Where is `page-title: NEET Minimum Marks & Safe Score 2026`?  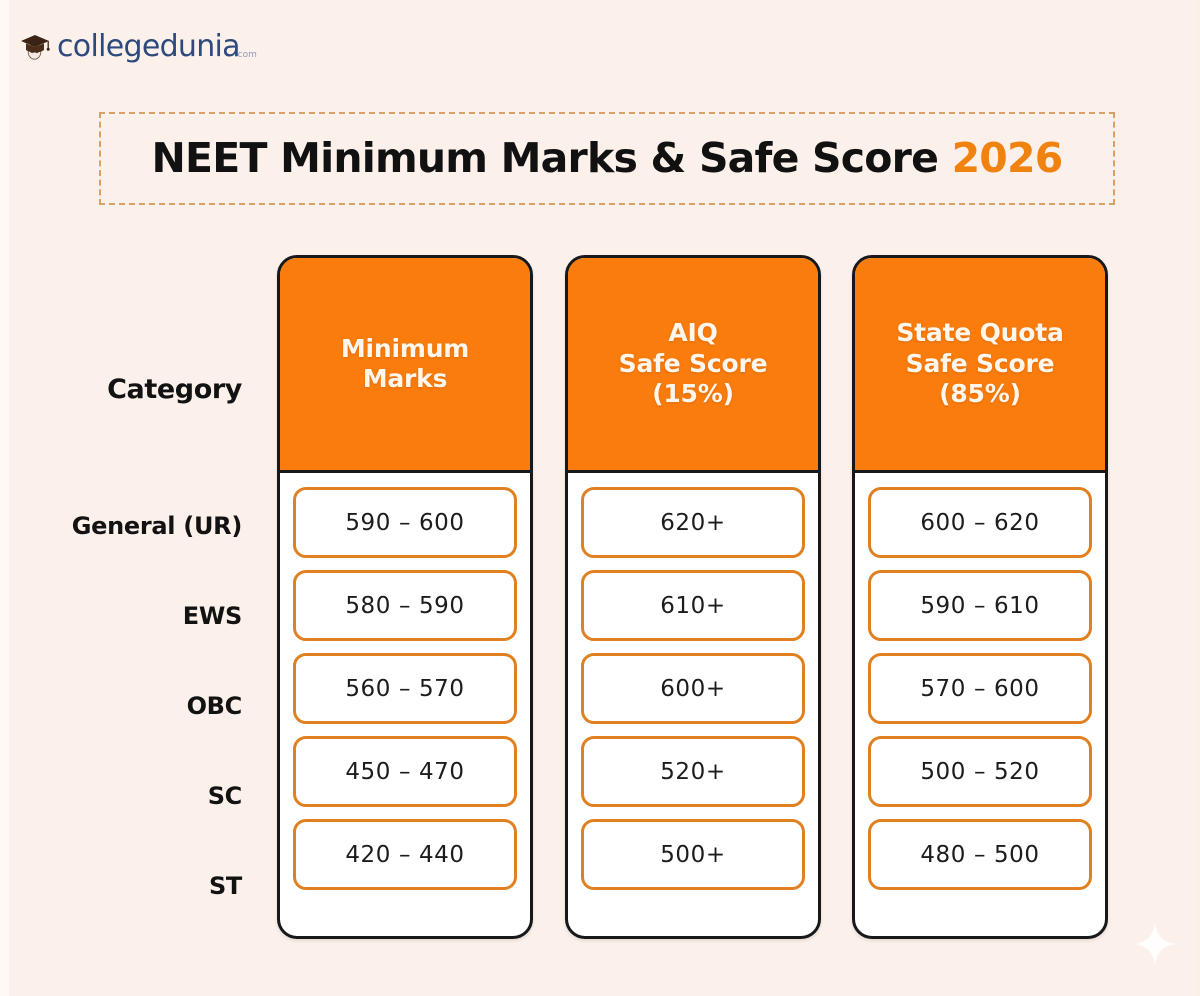 page-title: NEET Minimum Marks & Safe Score 2026 is located at coordinates (608, 158).